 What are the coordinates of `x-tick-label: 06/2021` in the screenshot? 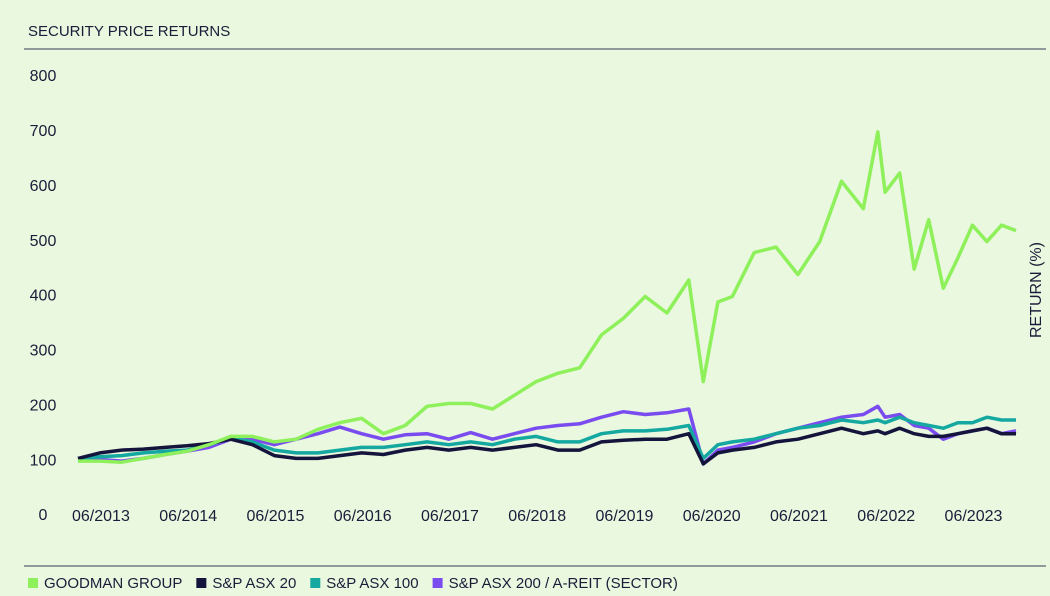 It's located at (799, 516).